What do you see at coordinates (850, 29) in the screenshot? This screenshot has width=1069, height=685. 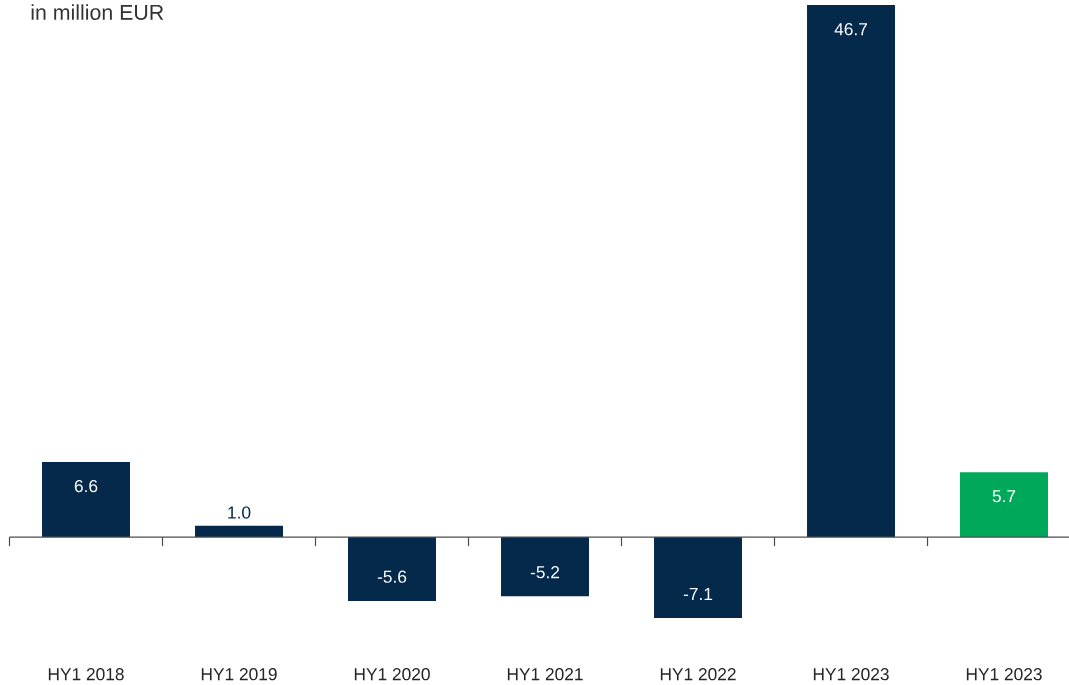 I see `data-label: 46.7` at bounding box center [850, 29].